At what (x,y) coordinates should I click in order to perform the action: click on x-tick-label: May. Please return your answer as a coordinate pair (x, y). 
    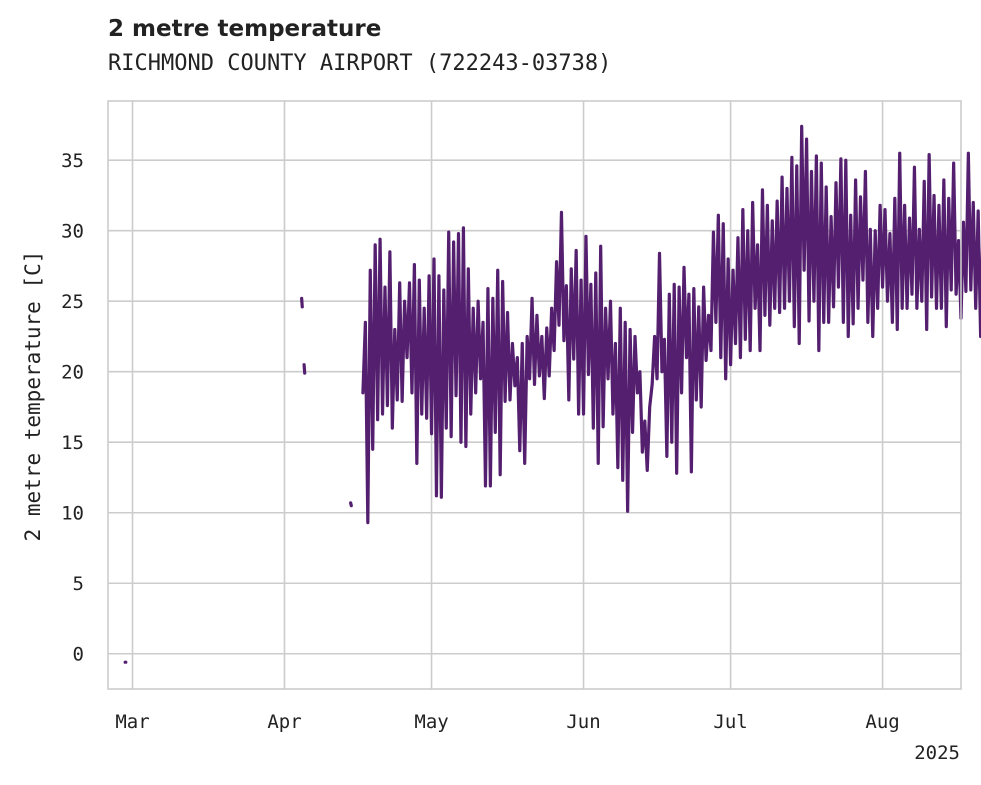
    Looking at the image, I should click on (431, 722).